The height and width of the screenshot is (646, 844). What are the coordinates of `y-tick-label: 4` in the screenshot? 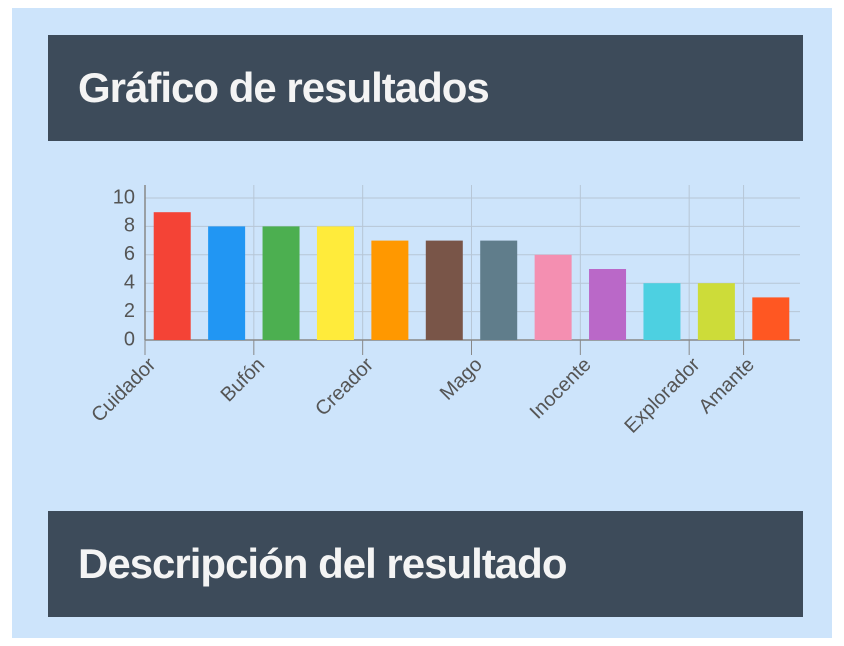 It's located at (129, 282).